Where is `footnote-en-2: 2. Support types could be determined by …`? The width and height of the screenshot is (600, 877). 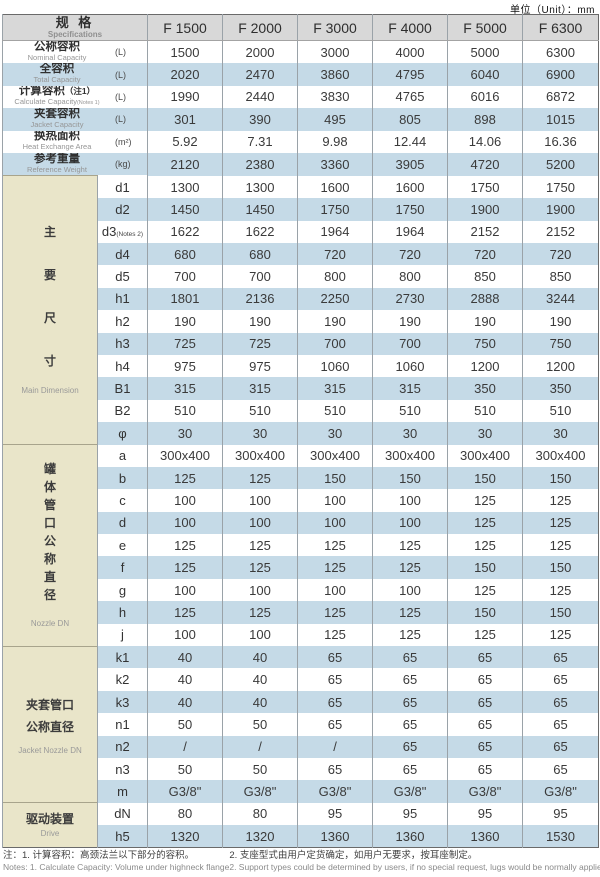 footnote-en-2: 2. Support types could be determined by … is located at coordinates (414, 867).